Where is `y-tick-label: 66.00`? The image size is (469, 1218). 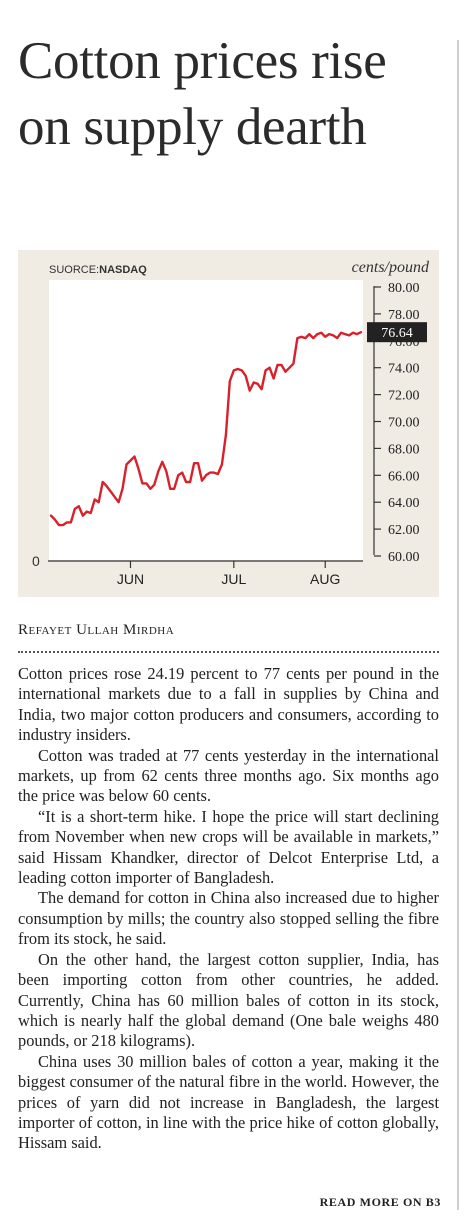 y-tick-label: 66.00 is located at coordinates (404, 476).